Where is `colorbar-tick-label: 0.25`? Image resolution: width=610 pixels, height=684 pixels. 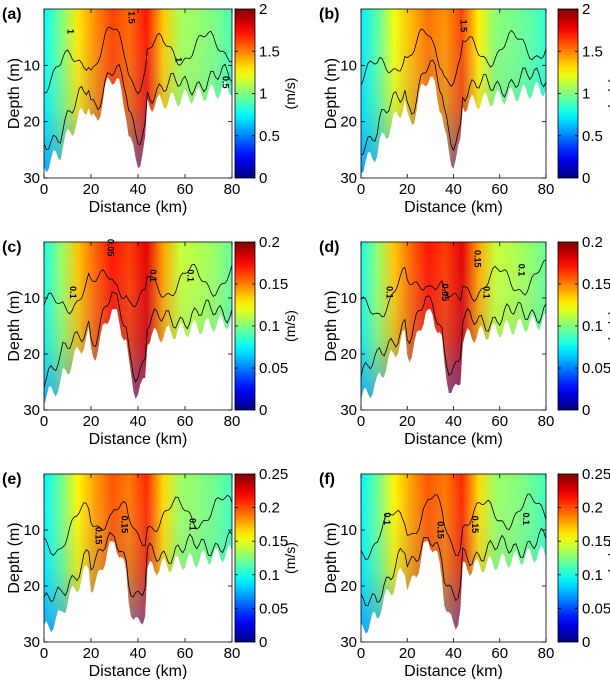 colorbar-tick-label: 0.25 is located at coordinates (596, 474).